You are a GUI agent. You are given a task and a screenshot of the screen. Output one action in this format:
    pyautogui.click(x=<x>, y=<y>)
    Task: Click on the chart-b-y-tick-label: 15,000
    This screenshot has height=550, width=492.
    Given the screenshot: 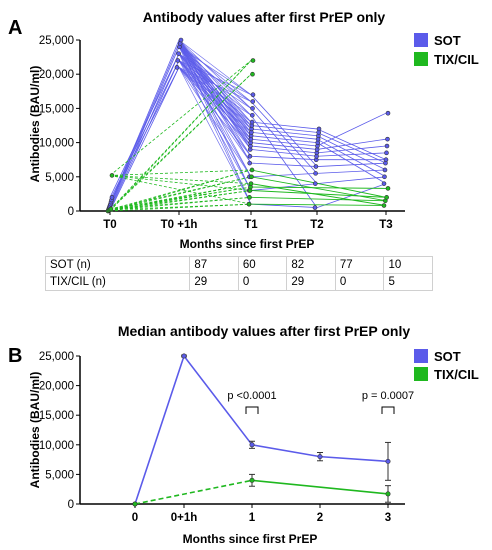 What is the action you would take?
    pyautogui.click(x=56, y=416)
    